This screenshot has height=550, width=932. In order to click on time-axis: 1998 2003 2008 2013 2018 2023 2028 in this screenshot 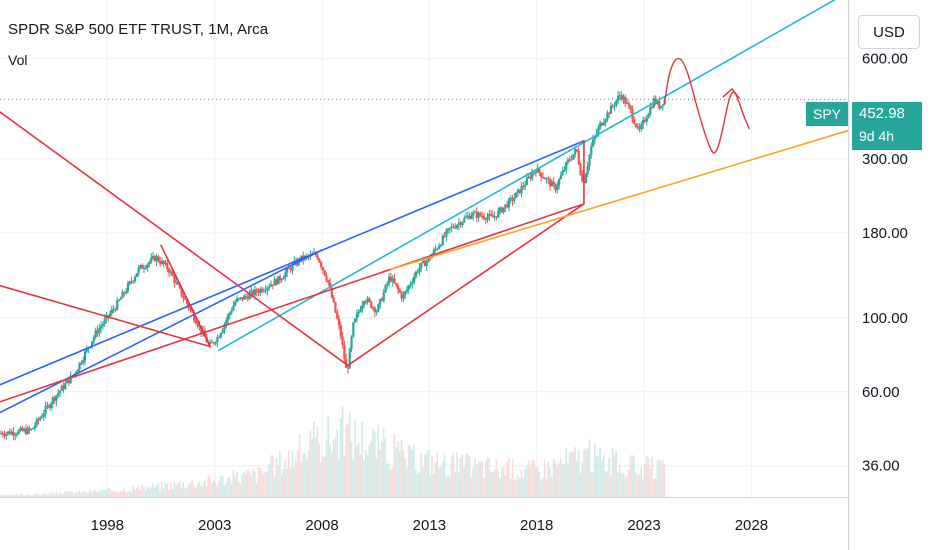, I will do `click(429, 525)`.